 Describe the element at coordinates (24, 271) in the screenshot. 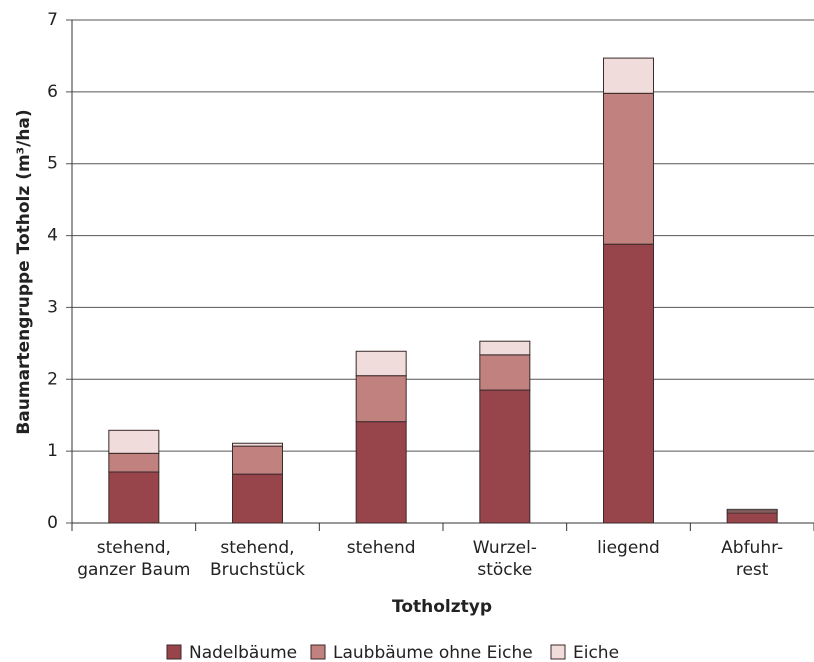

I see `y-axis-title: Baumartengruppe Totholz (m³/ha)` at that location.